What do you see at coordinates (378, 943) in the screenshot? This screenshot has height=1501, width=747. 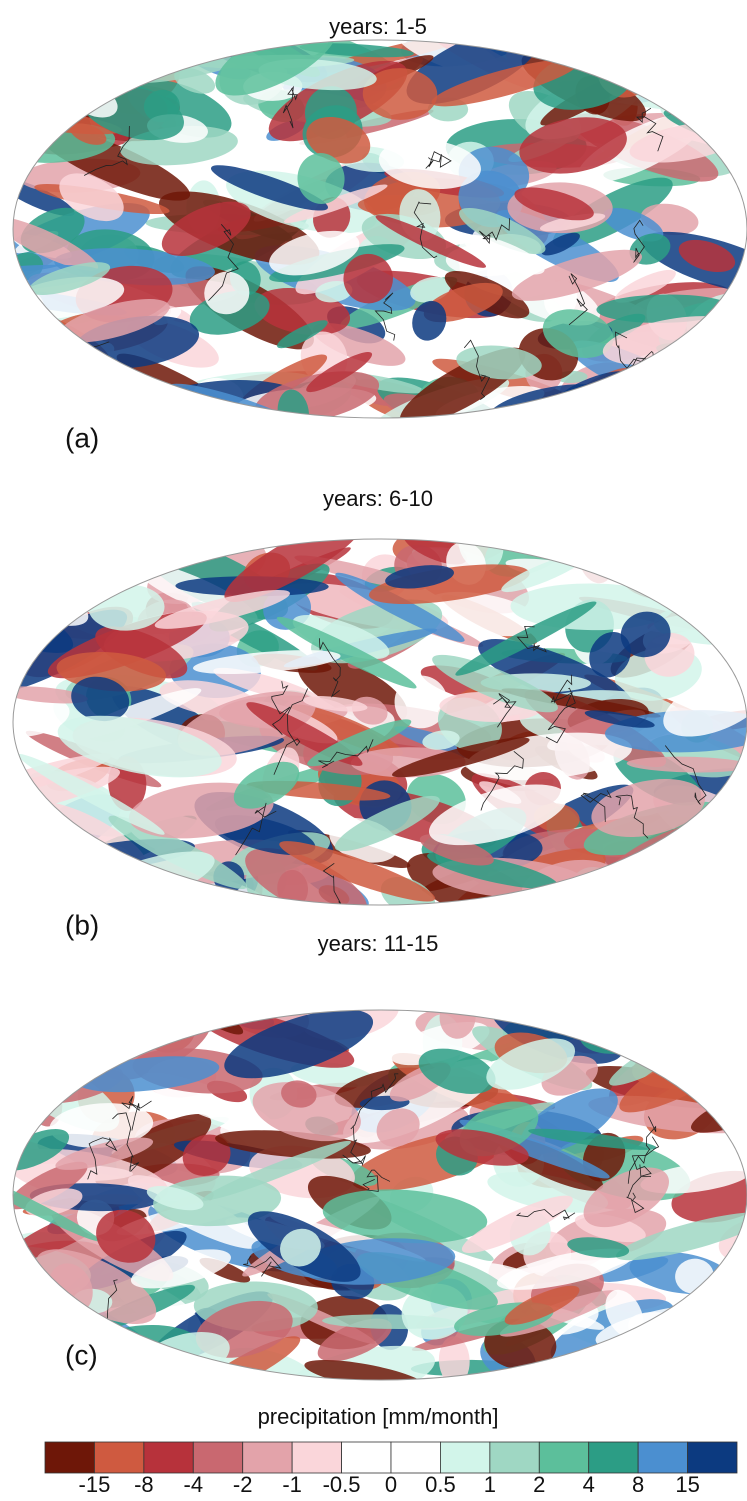 I see `panel-title: years: 11-15` at bounding box center [378, 943].